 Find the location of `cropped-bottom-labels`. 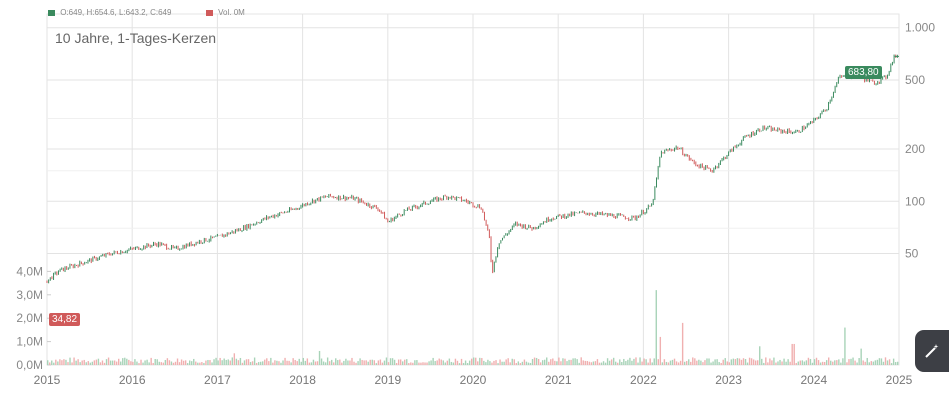

cropped-bottom-labels is located at coordinates (474, 400).